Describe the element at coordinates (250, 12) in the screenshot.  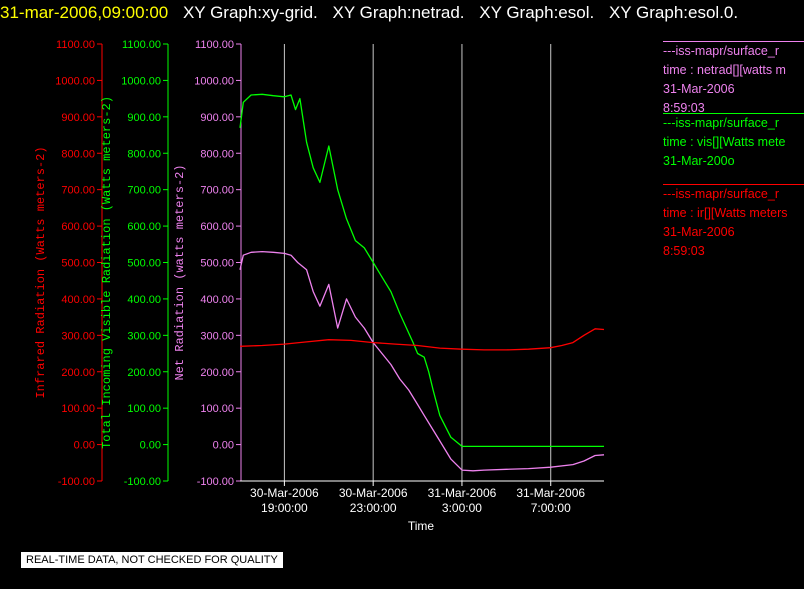
I see `graph-title-1: XY Graph:xy-grid.` at that location.